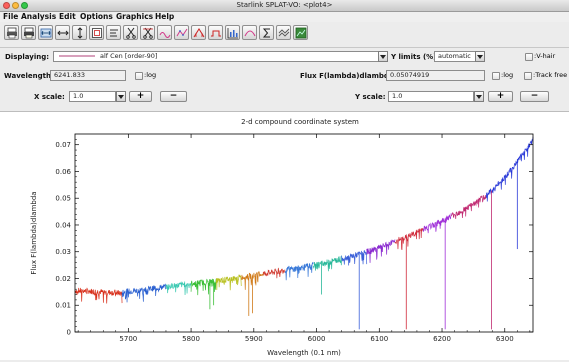 This screenshot has height=362, width=569. What do you see at coordinates (147, 32) in the screenshot?
I see `uncut-button` at bounding box center [147, 32].